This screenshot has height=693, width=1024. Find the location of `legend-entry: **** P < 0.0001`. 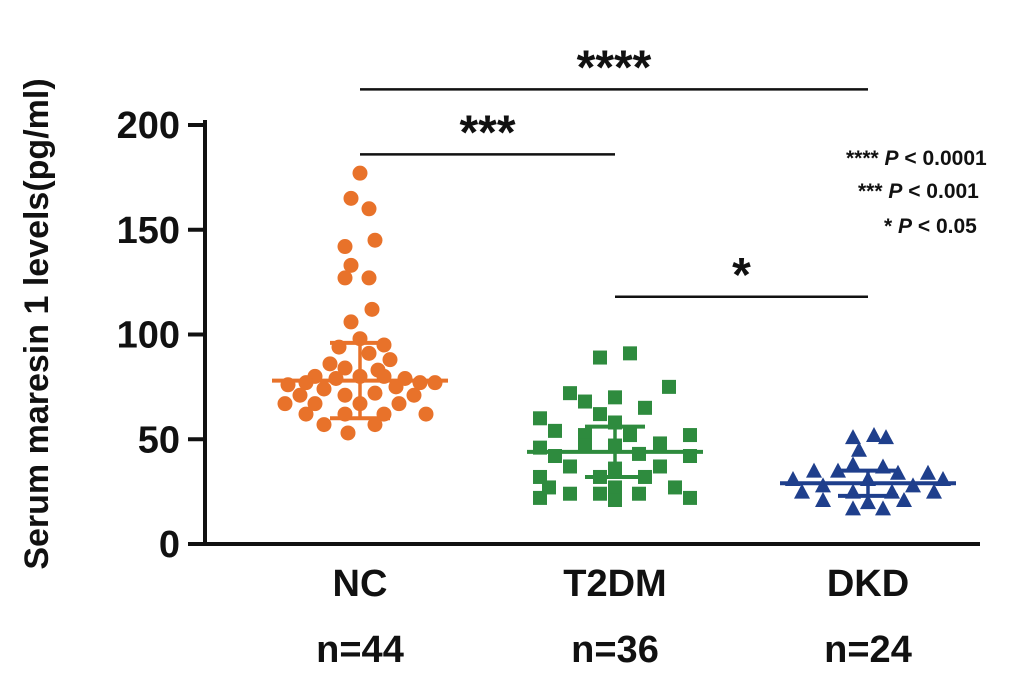

legend-entry: **** P < 0.0001 is located at coordinates (916, 158).